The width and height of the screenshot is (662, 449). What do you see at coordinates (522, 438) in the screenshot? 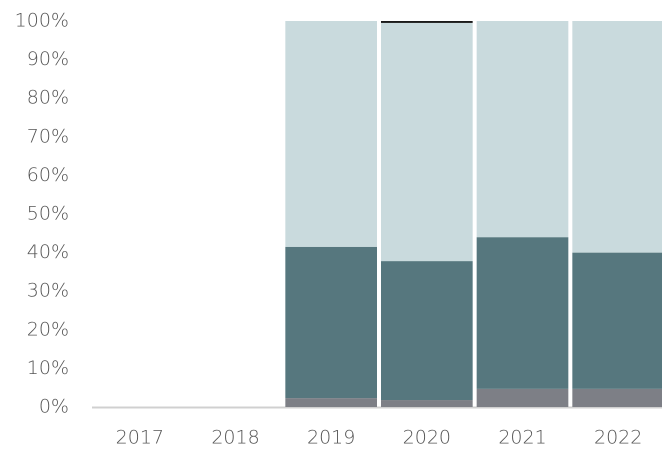
I see `x-tick-label: 2021` at bounding box center [522, 438].